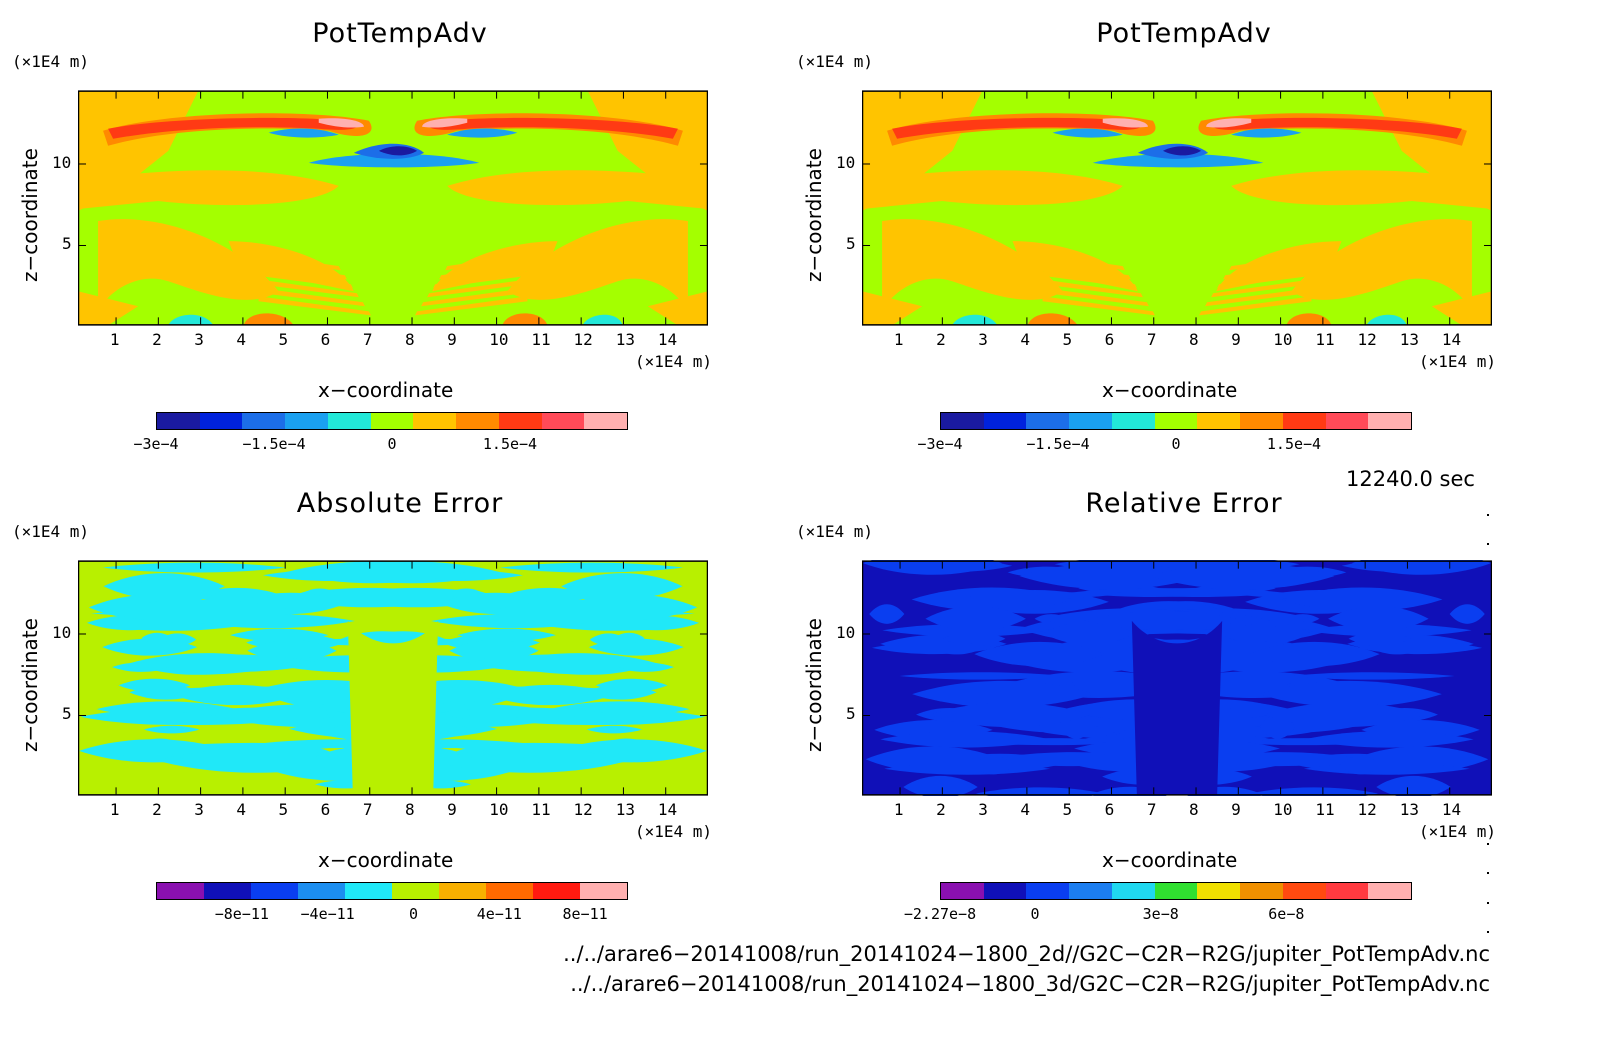 The height and width of the screenshot is (1054, 1604). Describe the element at coordinates (1229, 123) in the screenshot. I see `upper-peak` at that location.